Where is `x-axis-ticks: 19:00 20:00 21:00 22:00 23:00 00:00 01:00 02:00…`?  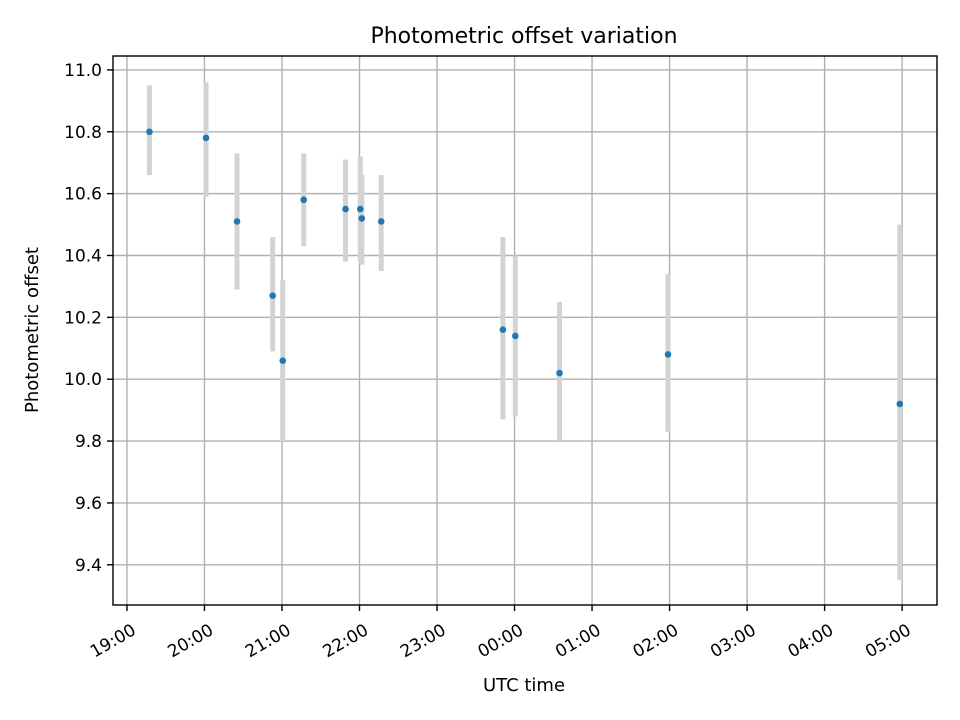 x-axis-ticks: 19:00 20:00 21:00 22:00 23:00 00:00 01:00 02:00… is located at coordinates (501, 633).